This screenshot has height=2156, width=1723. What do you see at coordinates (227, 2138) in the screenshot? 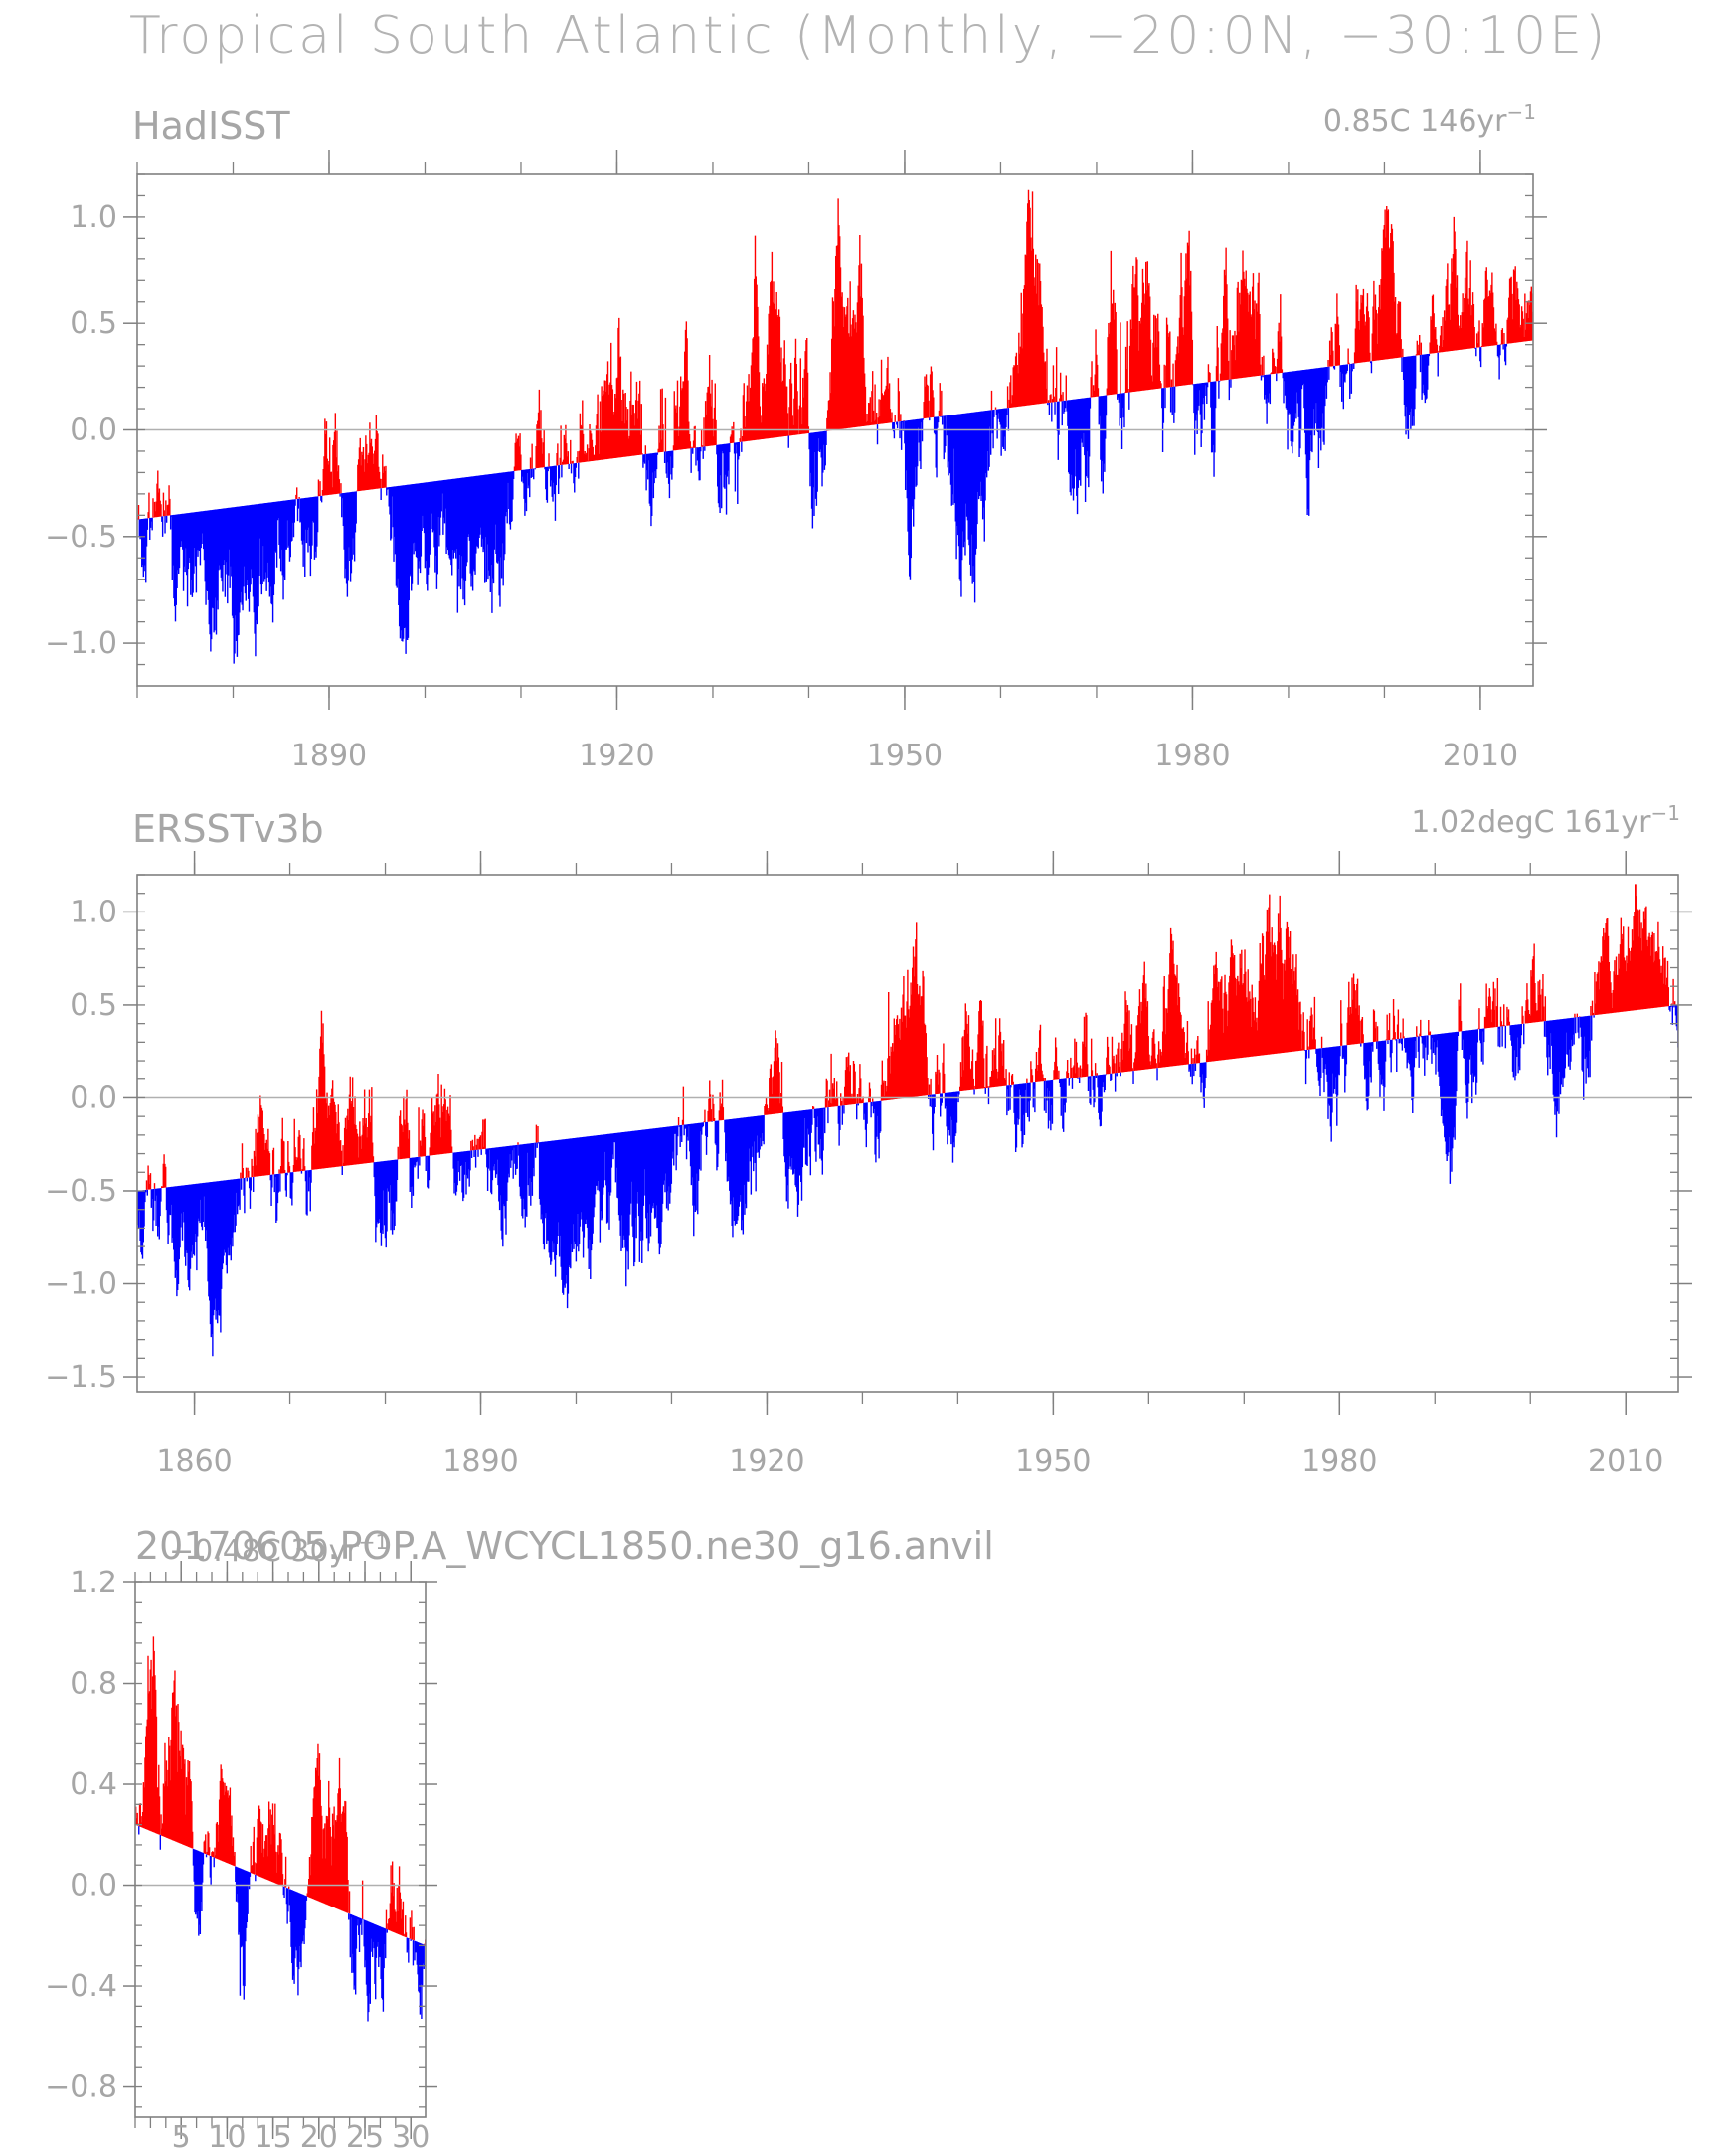
I see `x-tick-label: 10` at bounding box center [227, 2138].